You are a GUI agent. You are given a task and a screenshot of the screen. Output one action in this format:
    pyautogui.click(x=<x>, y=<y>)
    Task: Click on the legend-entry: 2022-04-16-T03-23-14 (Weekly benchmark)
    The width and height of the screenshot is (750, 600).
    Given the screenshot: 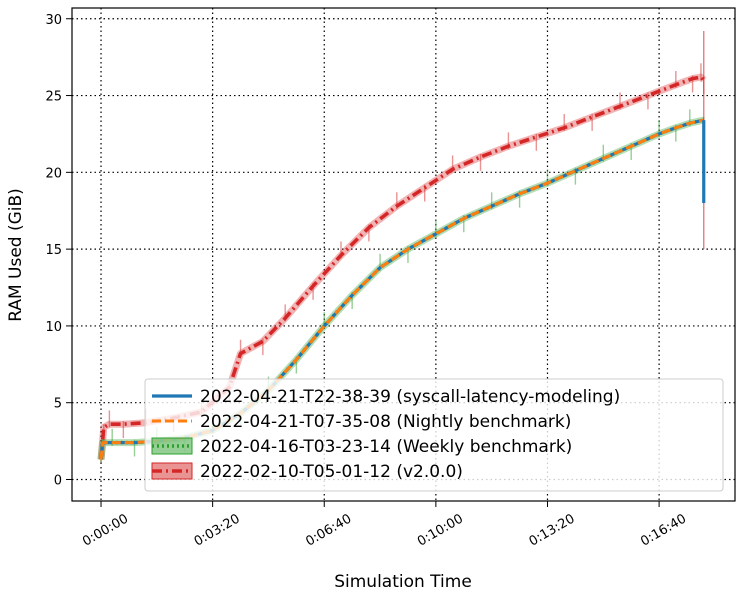 What is the action you would take?
    pyautogui.click(x=361, y=447)
    